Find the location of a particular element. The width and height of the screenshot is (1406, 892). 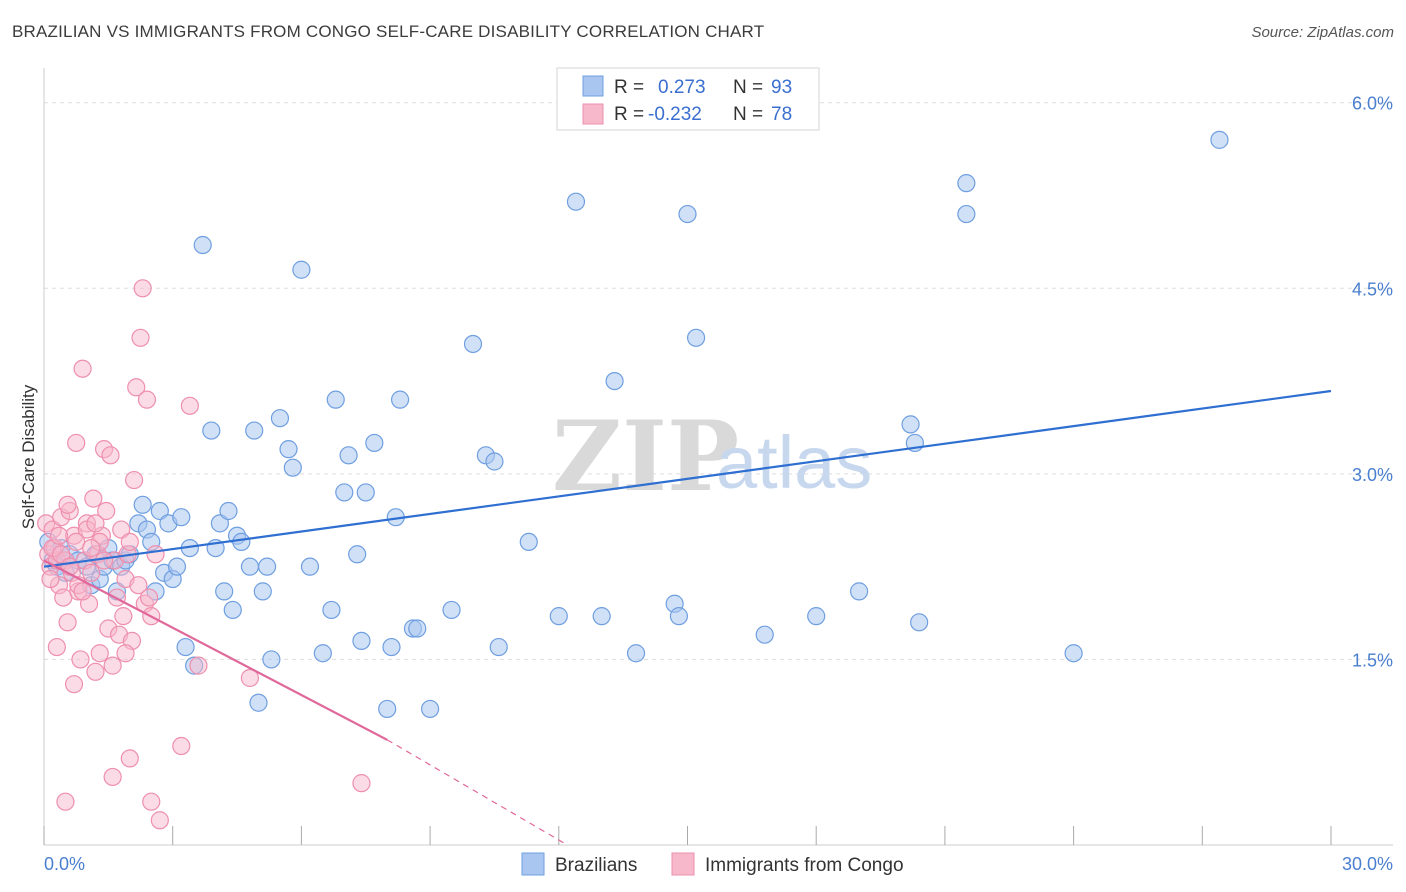

trend-line-congo-extension is located at coordinates (477, 792).